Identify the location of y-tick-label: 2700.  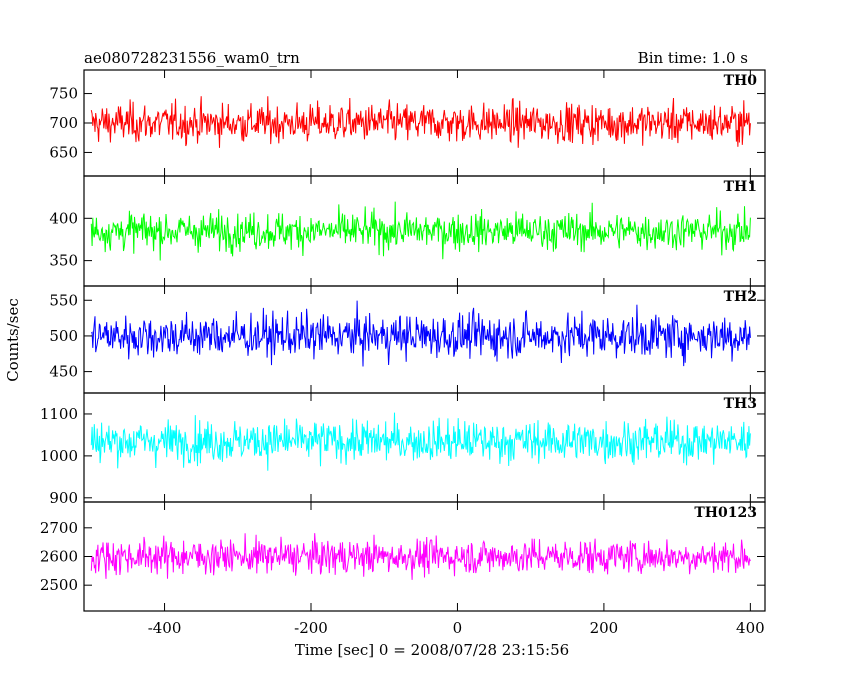
(59, 528).